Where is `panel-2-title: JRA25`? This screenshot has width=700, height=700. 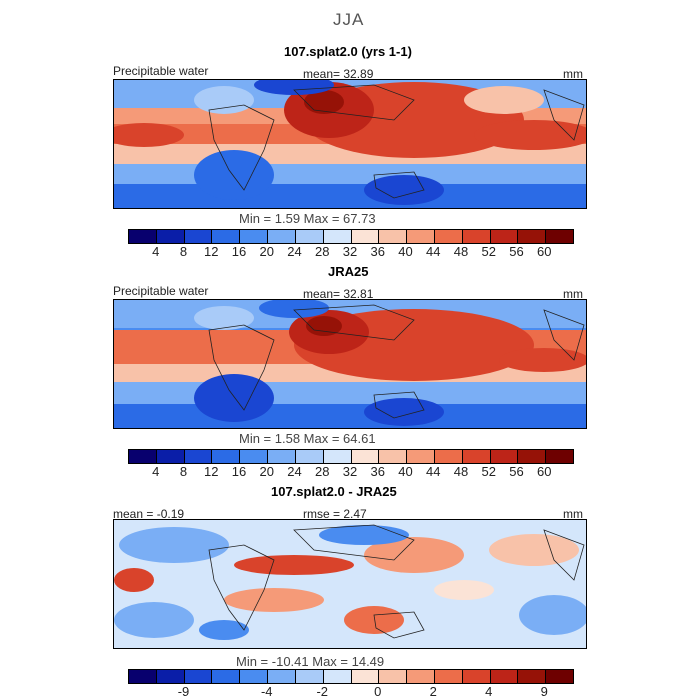
panel-2-title: JRA25 is located at coordinates (348, 271).